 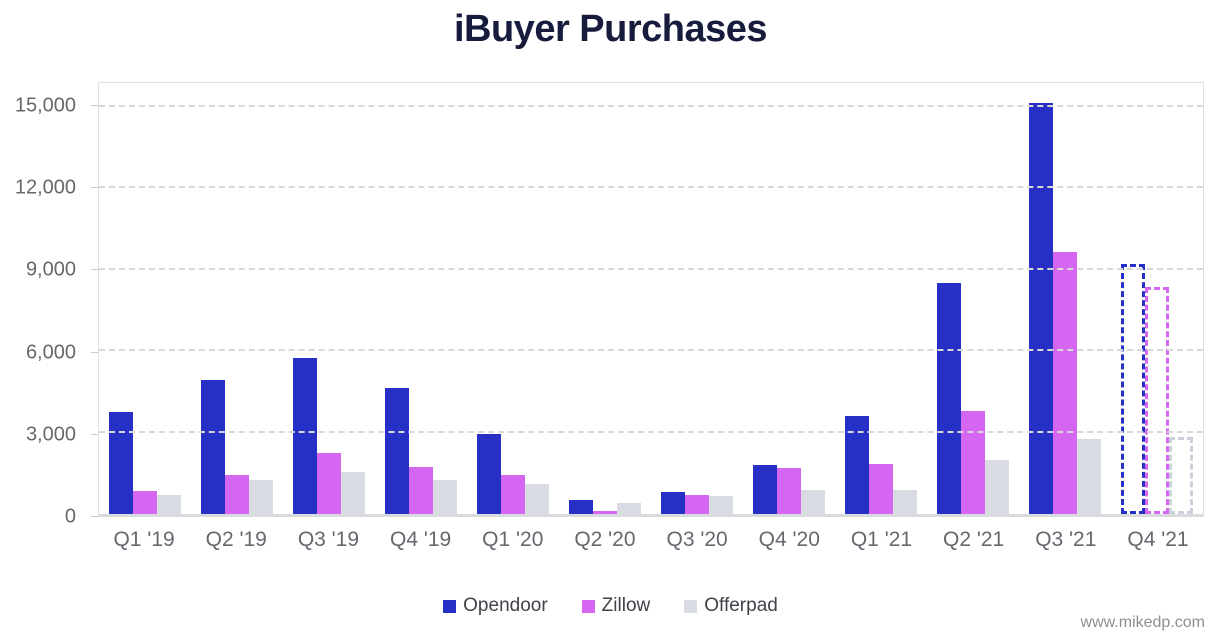 I want to click on x-axis-label: Q1 '21, so click(x=881, y=539).